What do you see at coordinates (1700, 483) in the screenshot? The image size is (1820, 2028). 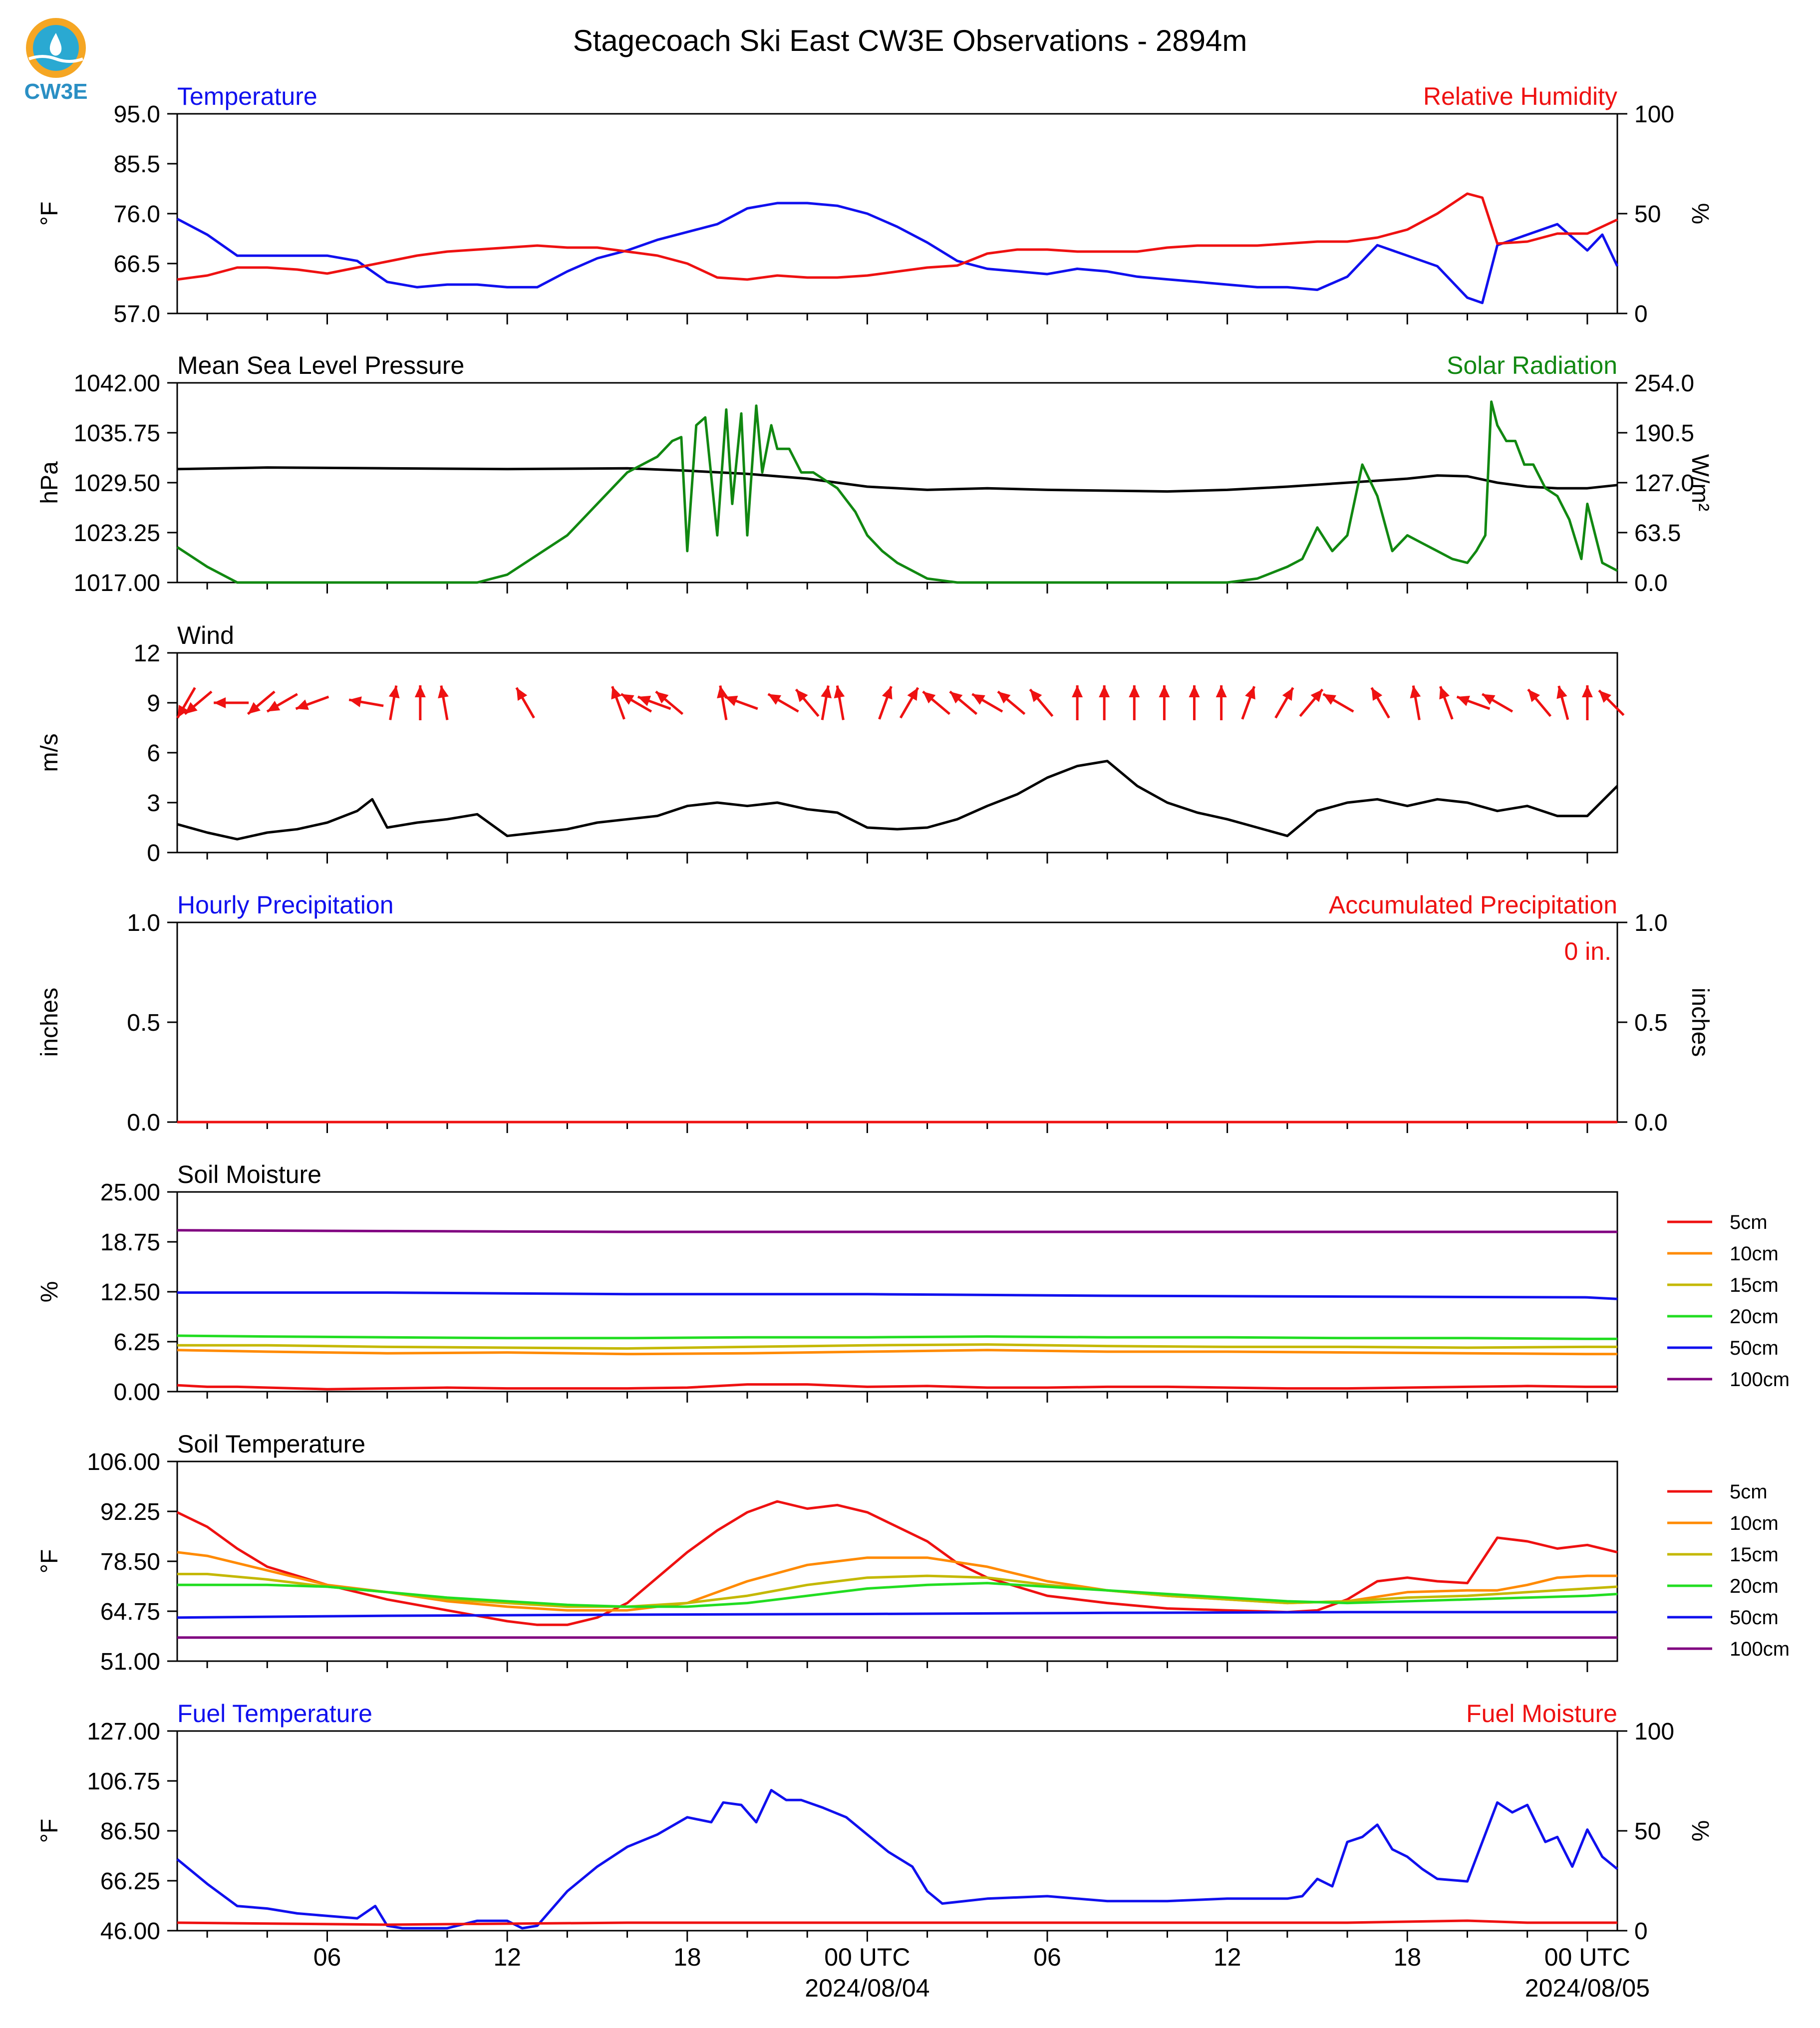 I see `y-right-axis-label: W/m²` at bounding box center [1700, 483].